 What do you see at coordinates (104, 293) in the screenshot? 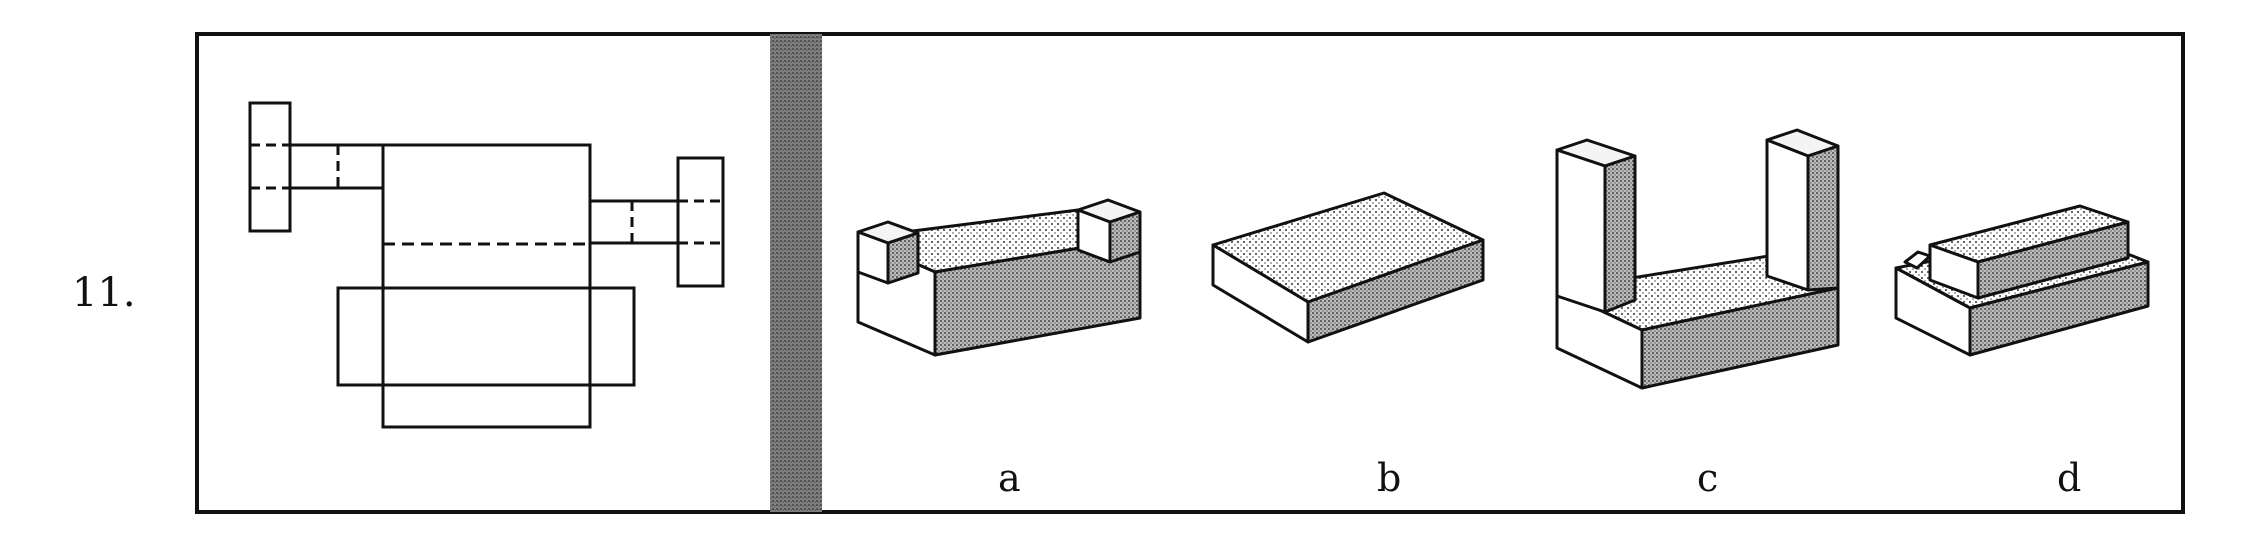
I see `question-number: 11.` at bounding box center [104, 293].